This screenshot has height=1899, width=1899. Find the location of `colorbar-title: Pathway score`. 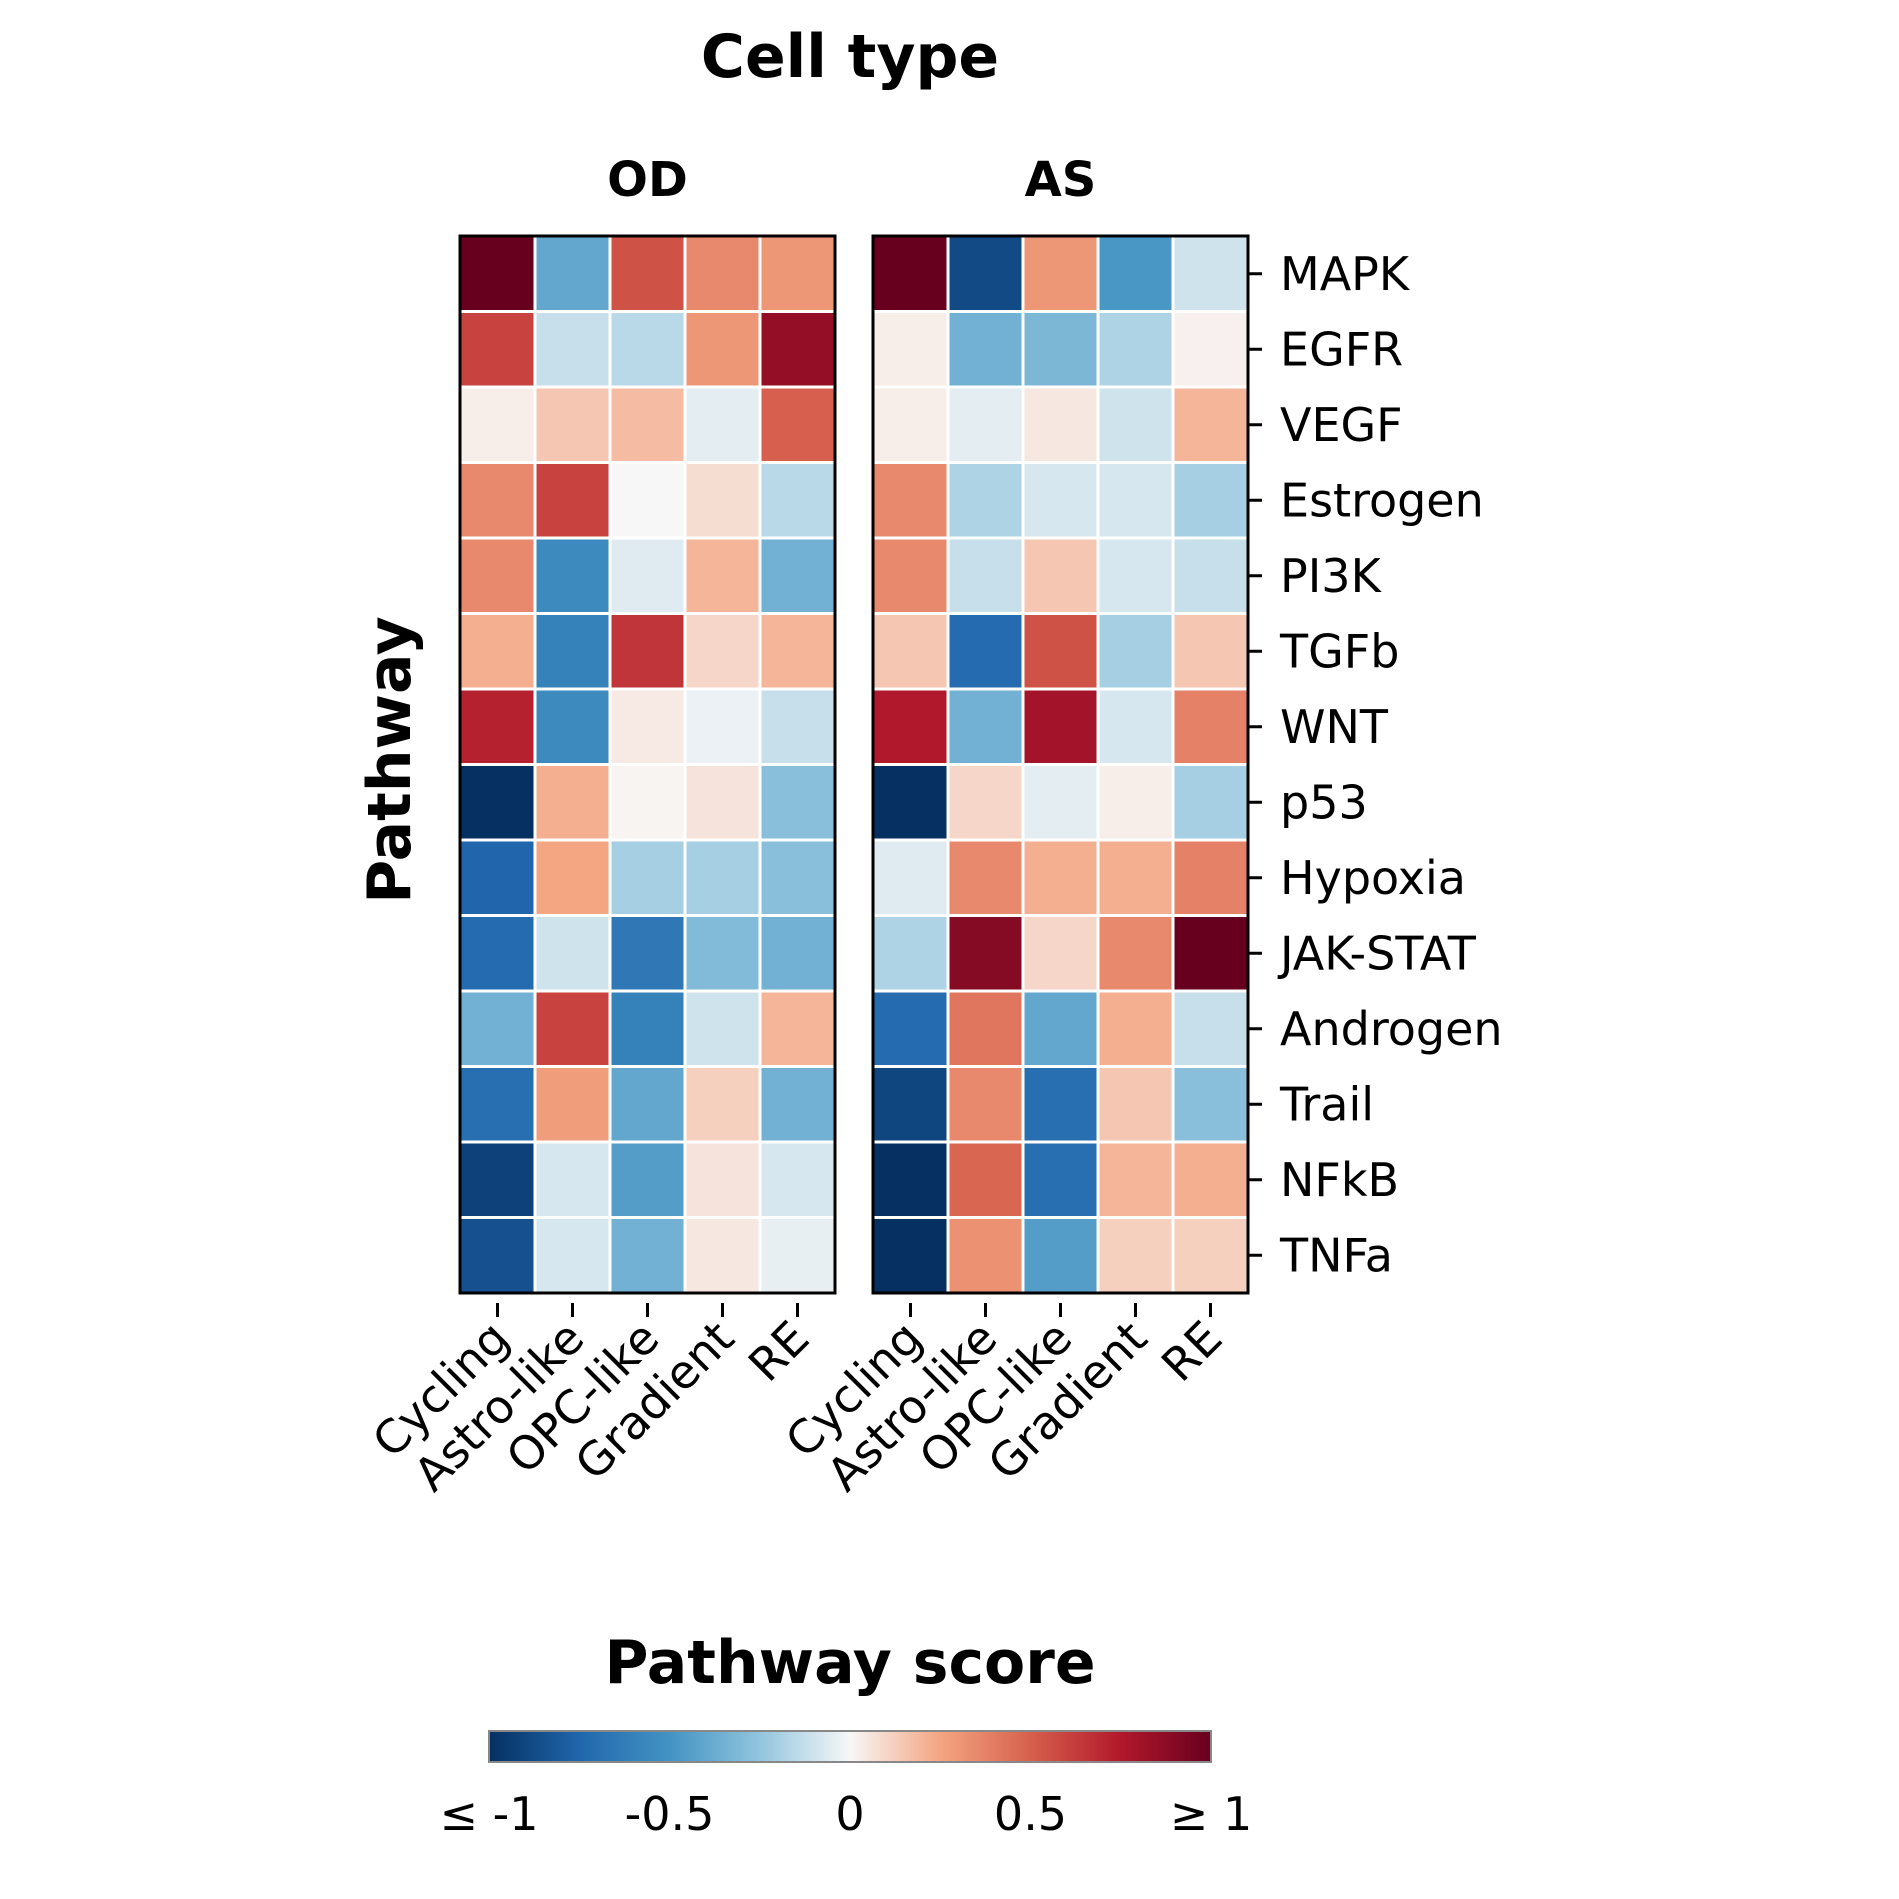

colorbar-title: Pathway score is located at coordinates (849, 1663).